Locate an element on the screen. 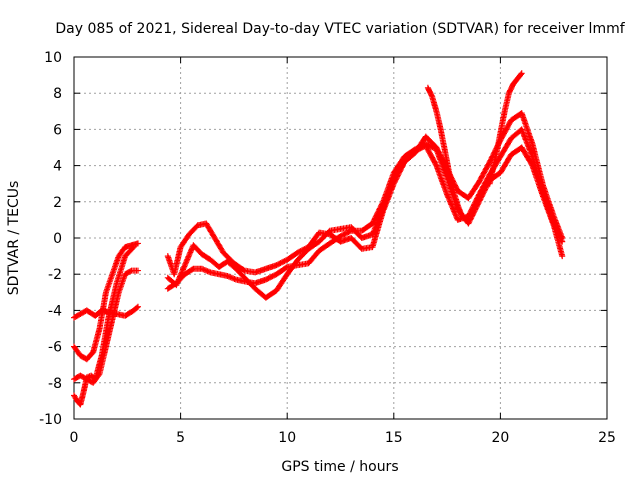  y-tick-label: 6 is located at coordinates (57, 130).